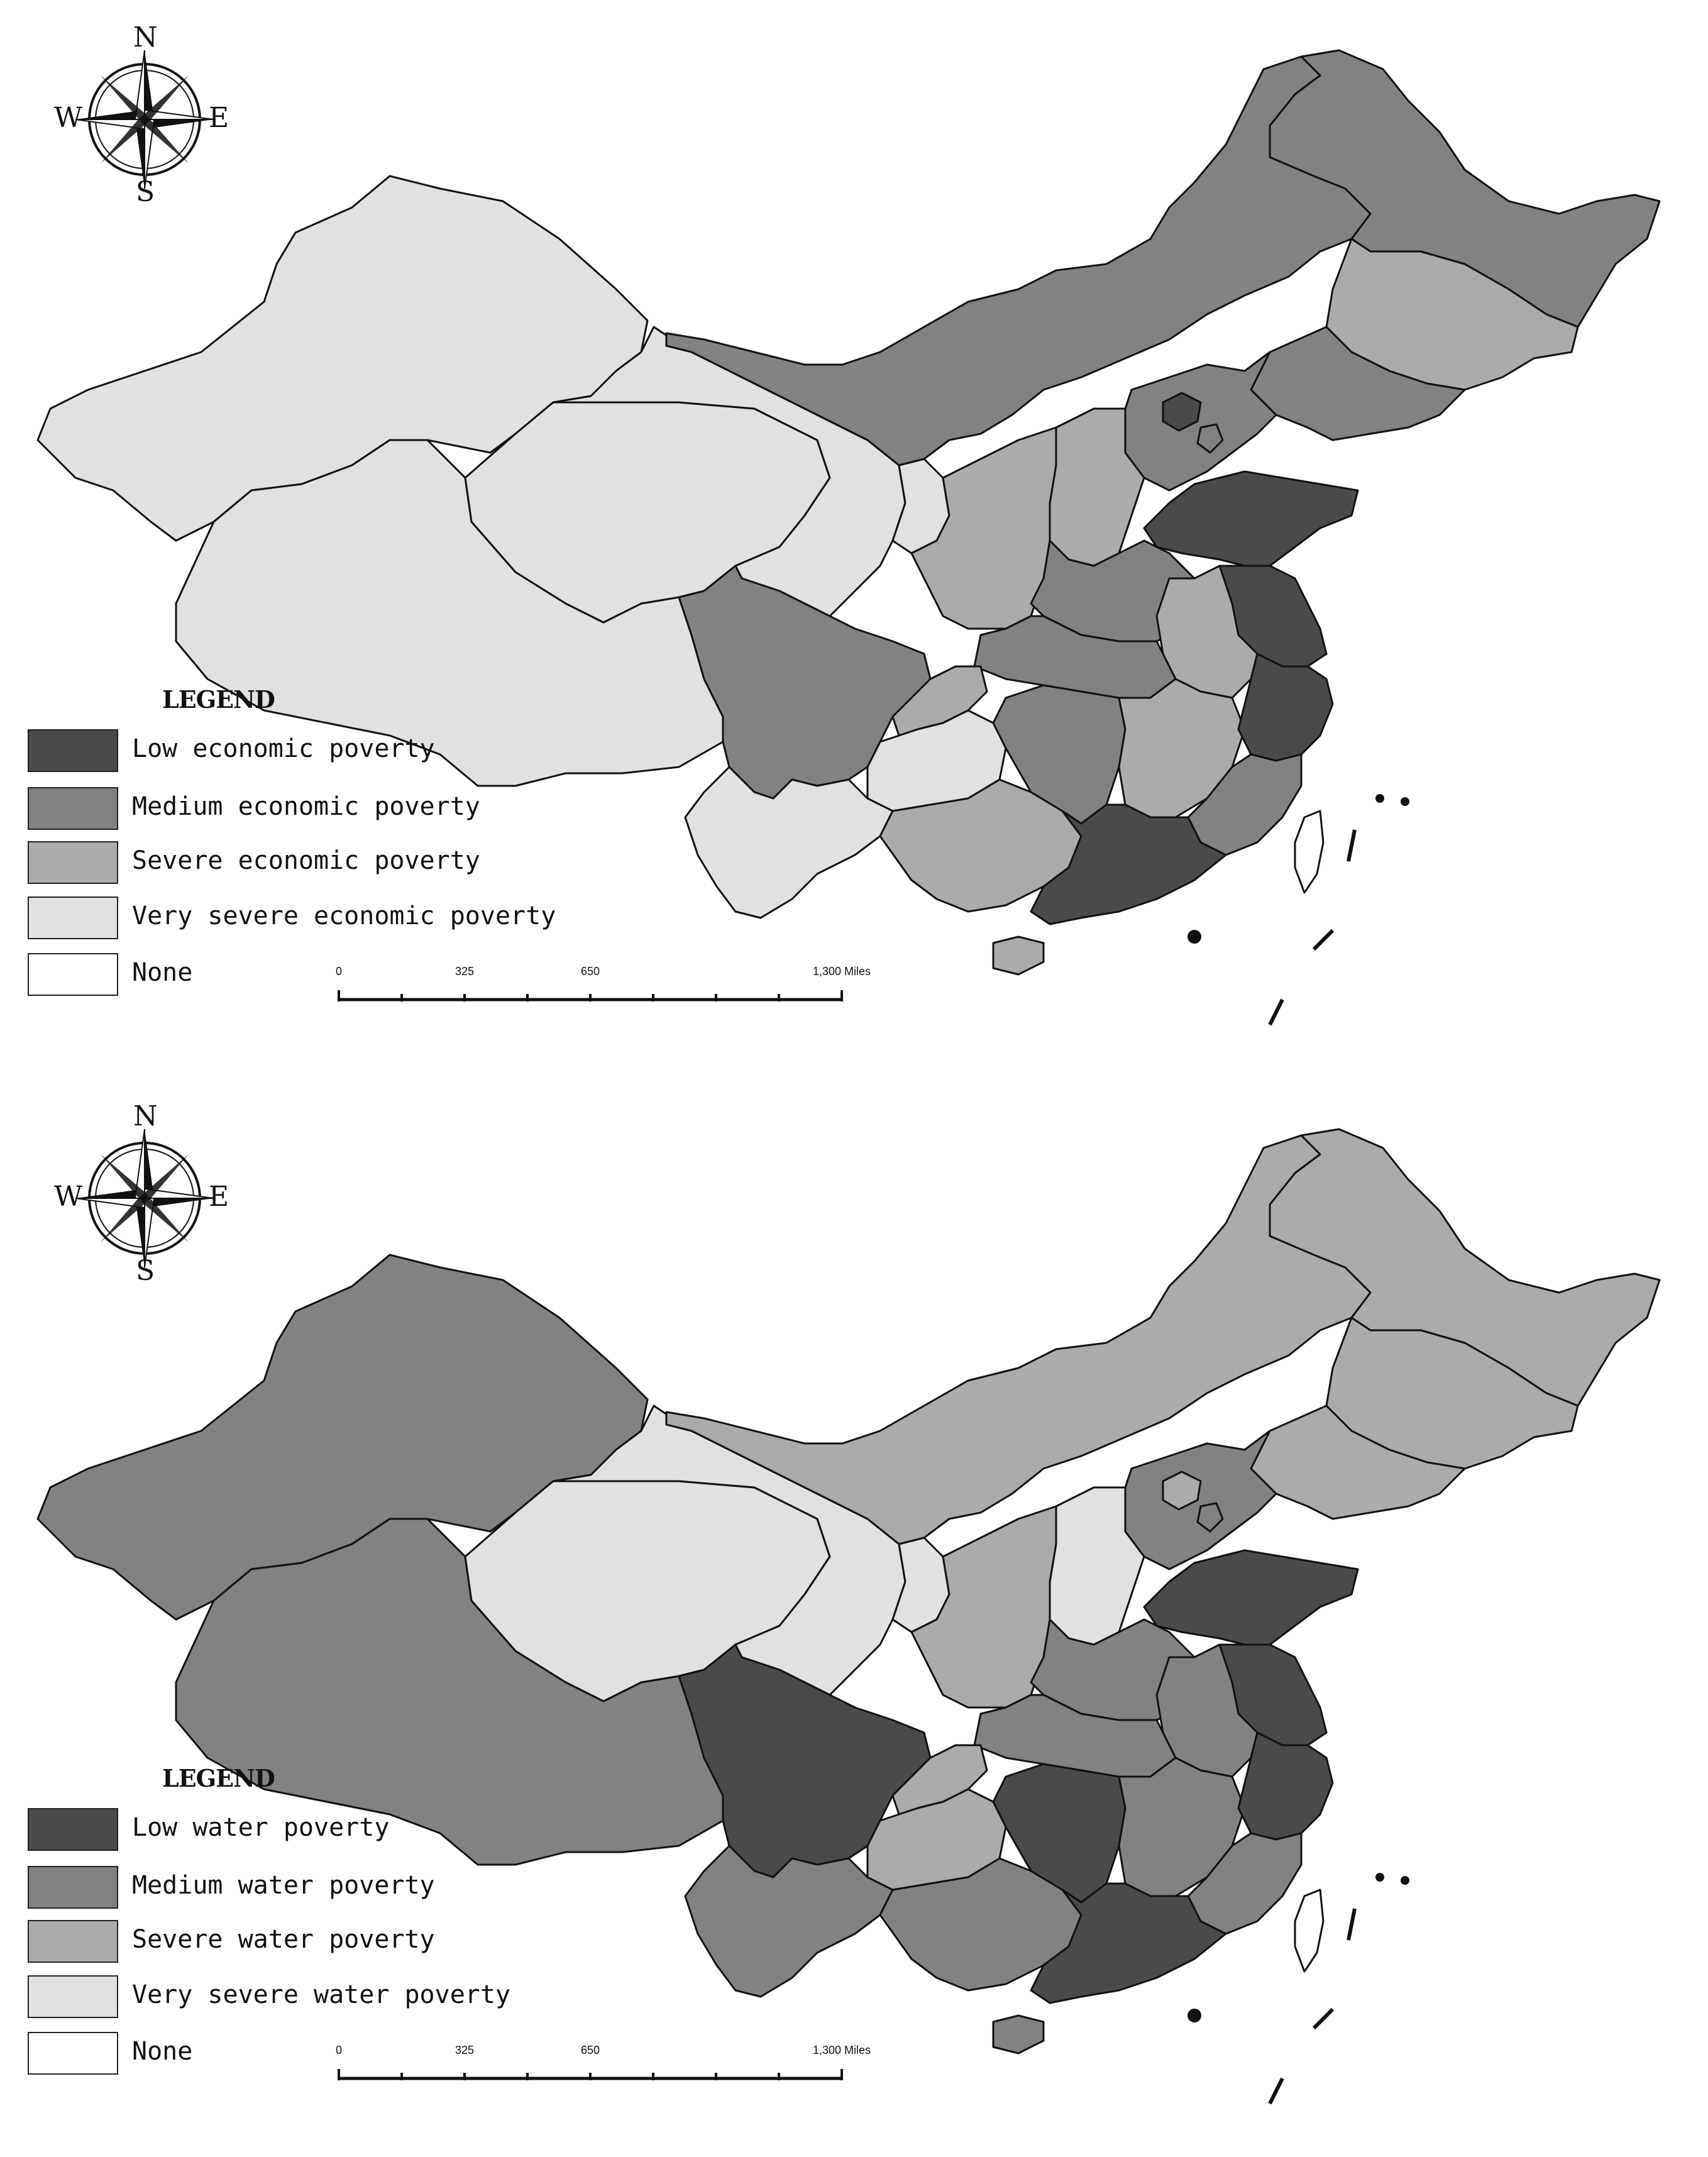  I want to click on legend-label: Low economic poverty, so click(284, 748).